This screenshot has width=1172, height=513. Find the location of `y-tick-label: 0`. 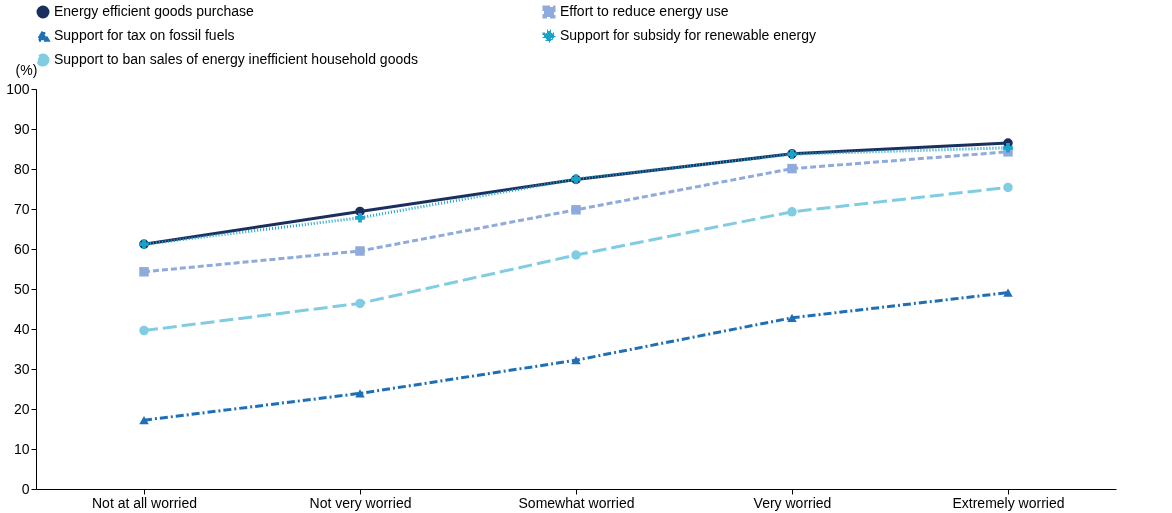

y-tick-label: 0 is located at coordinates (25, 488).